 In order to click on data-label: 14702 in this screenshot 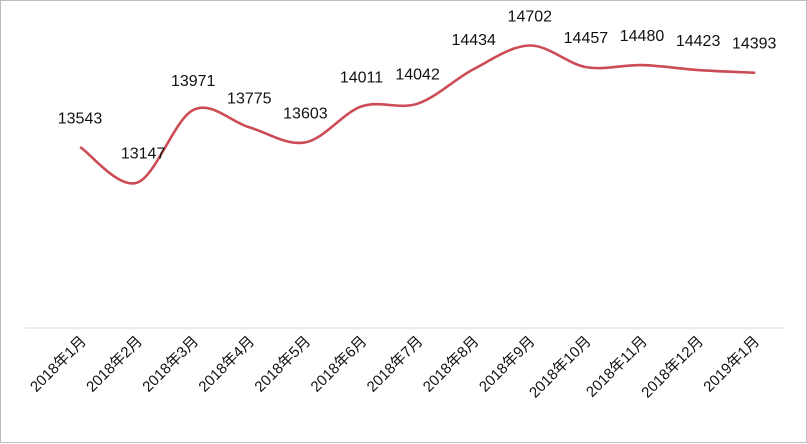, I will do `click(530, 16)`.